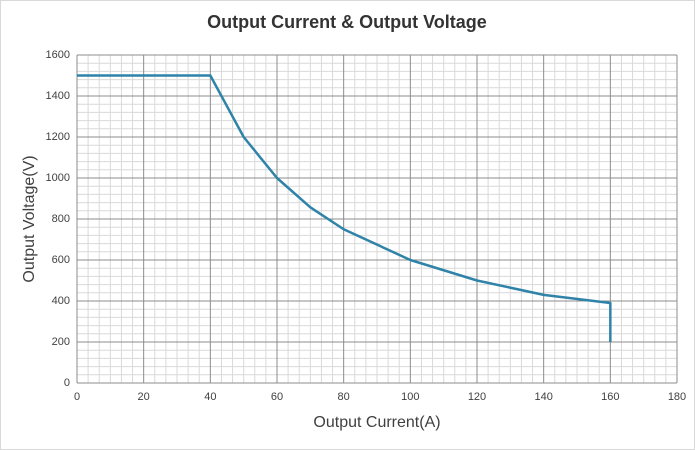 This screenshot has width=695, height=450. I want to click on x-tick-label: 20, so click(144, 397).